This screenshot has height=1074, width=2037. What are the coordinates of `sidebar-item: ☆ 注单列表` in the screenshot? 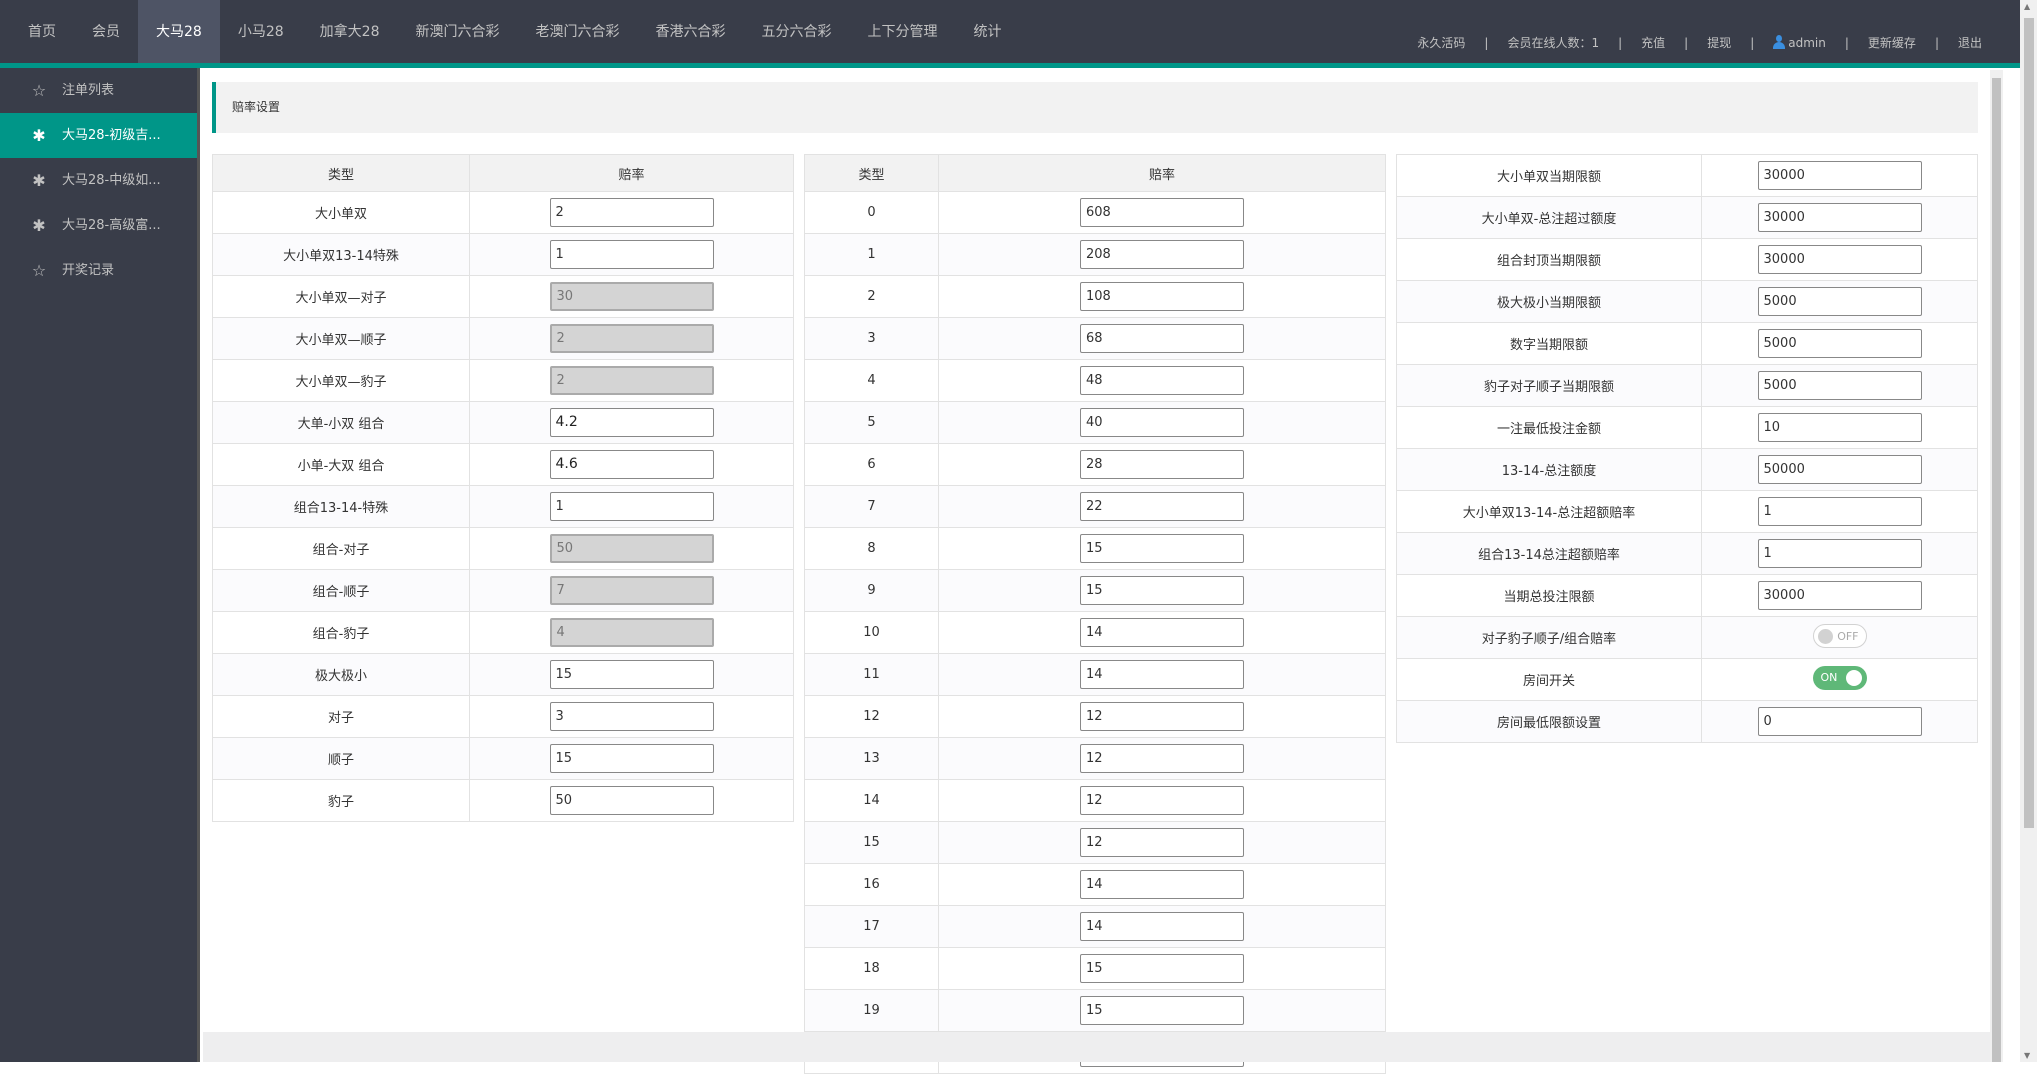 It's located at (98, 90).